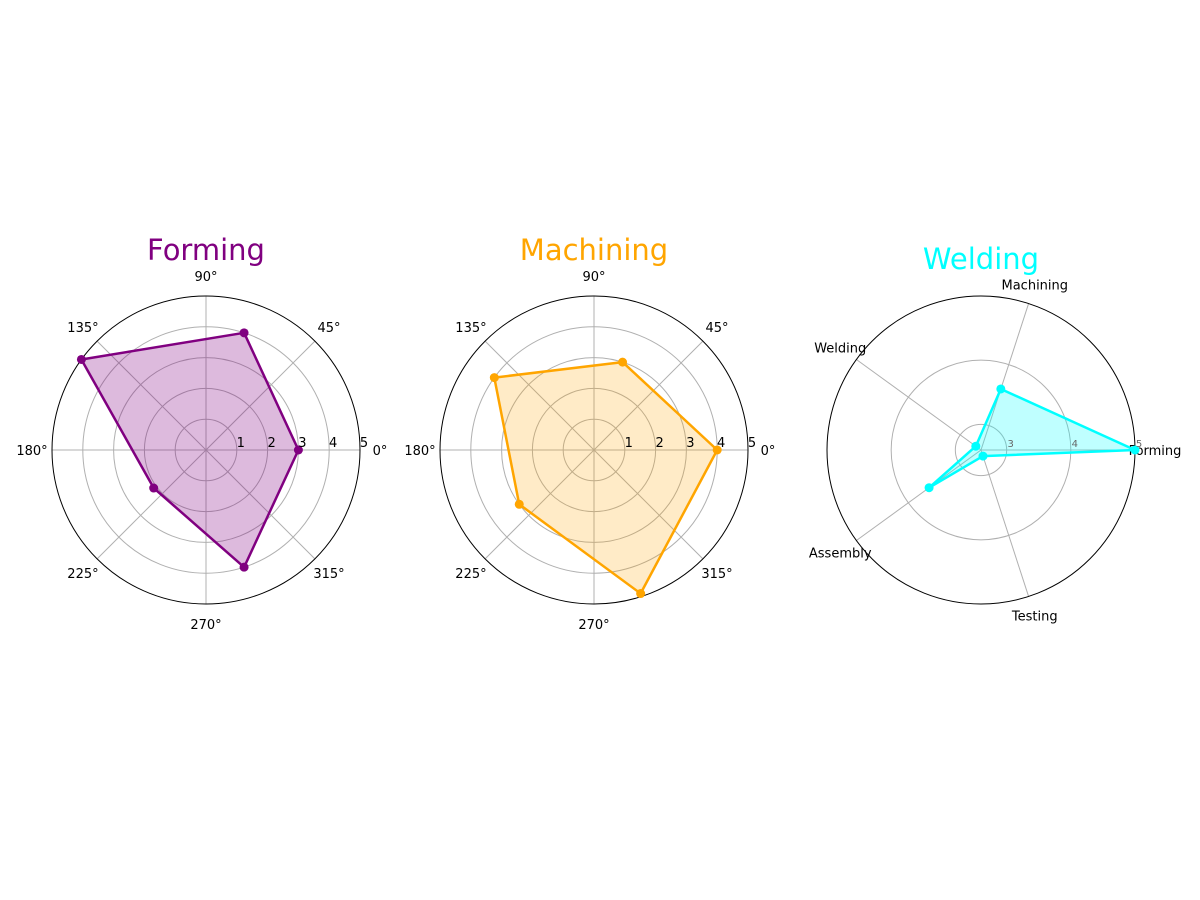 The image size is (1200, 900). I want to click on machining-area, so click(606, 478).